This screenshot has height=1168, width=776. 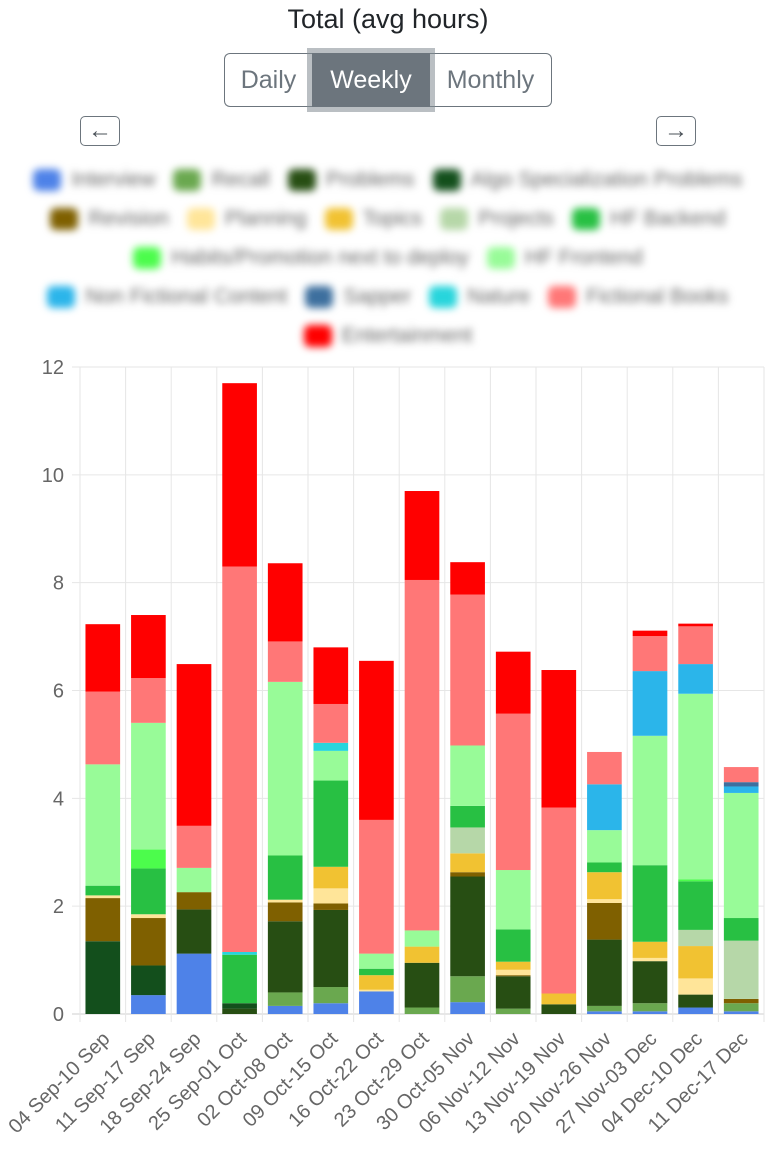 I want to click on y-tick-label: 6, so click(x=58, y=692).